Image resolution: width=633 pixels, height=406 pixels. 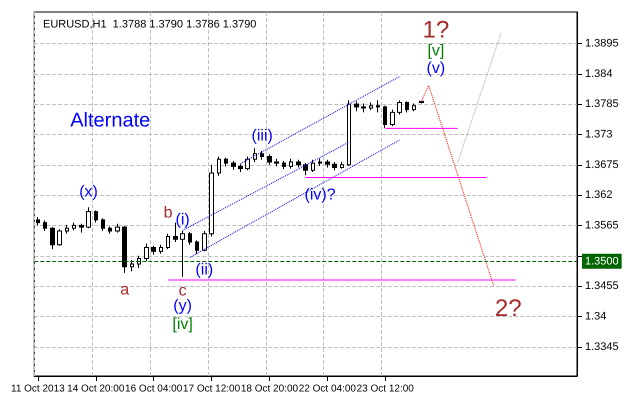 What do you see at coordinates (602, 164) in the screenshot?
I see `y-tick-label: 1.3675` at bounding box center [602, 164].